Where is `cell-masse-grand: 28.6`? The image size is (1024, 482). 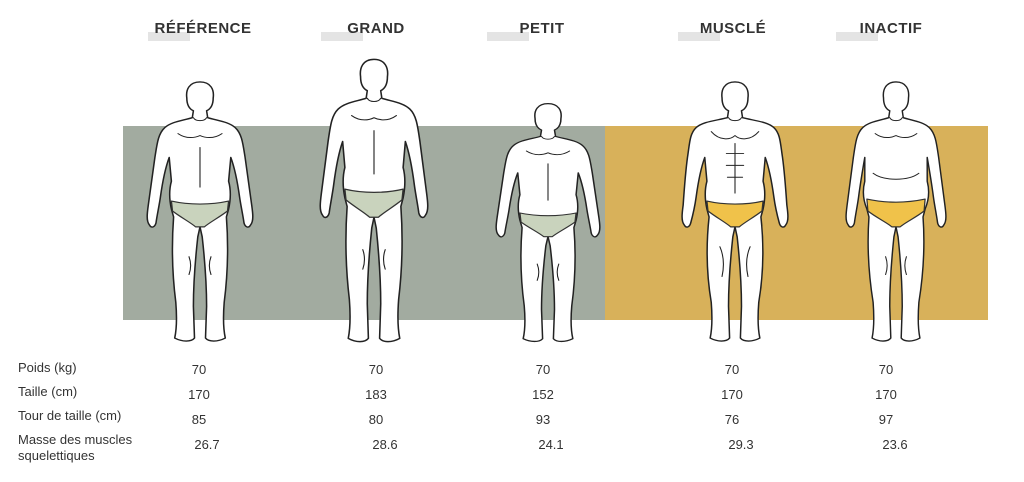
cell-masse-grand: 28.6 is located at coordinates (385, 444).